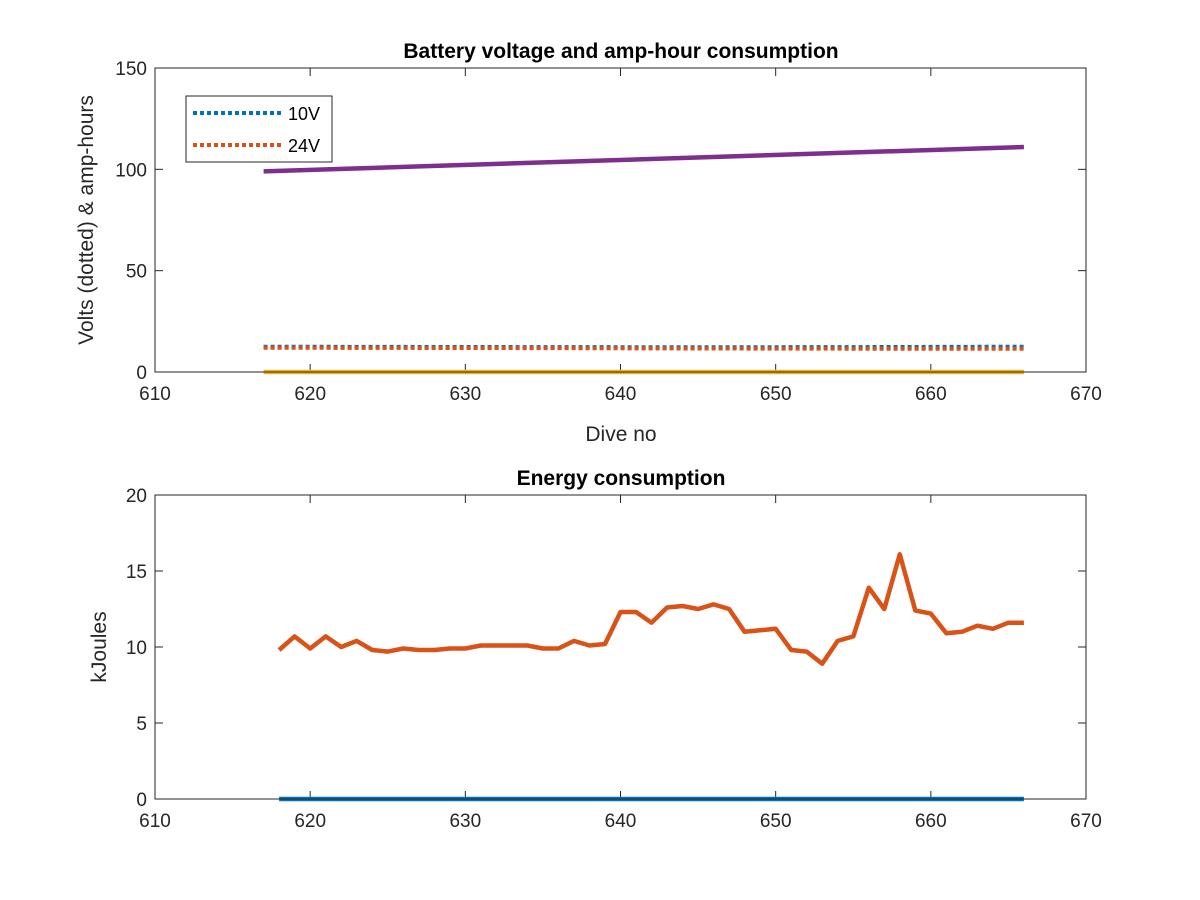 The image size is (1200, 900). I want to click on y-tick-label: 10, so click(136, 648).